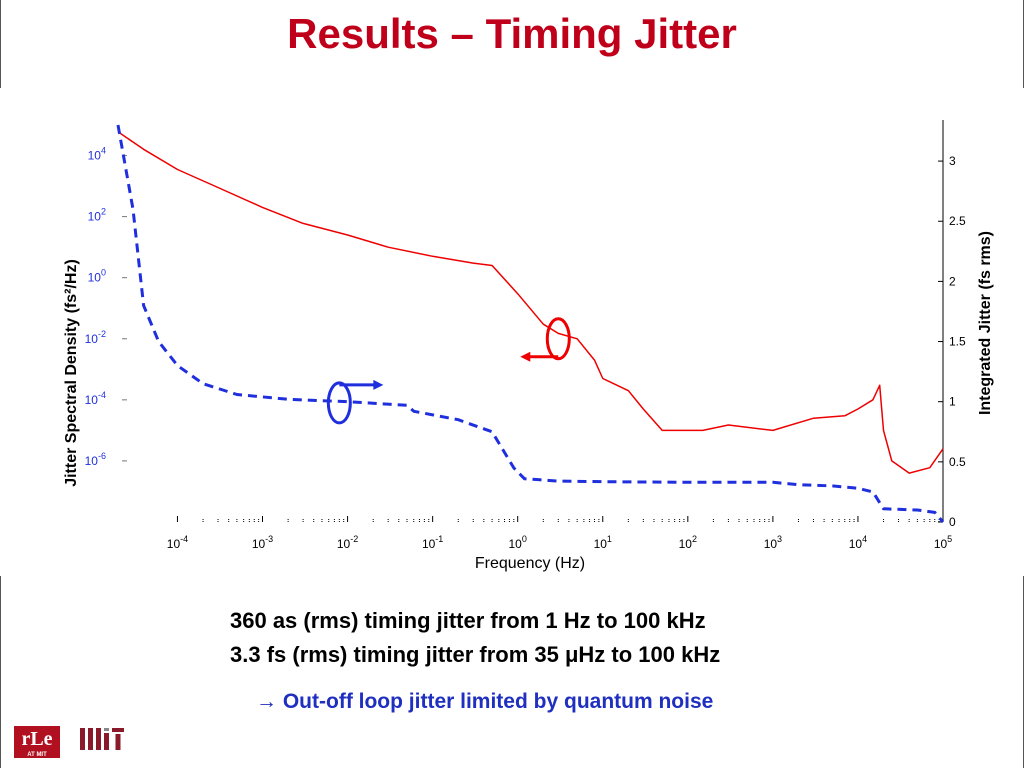 The width and height of the screenshot is (1024, 768). What do you see at coordinates (952, 402) in the screenshot?
I see `y-right-tick-label: 1` at bounding box center [952, 402].